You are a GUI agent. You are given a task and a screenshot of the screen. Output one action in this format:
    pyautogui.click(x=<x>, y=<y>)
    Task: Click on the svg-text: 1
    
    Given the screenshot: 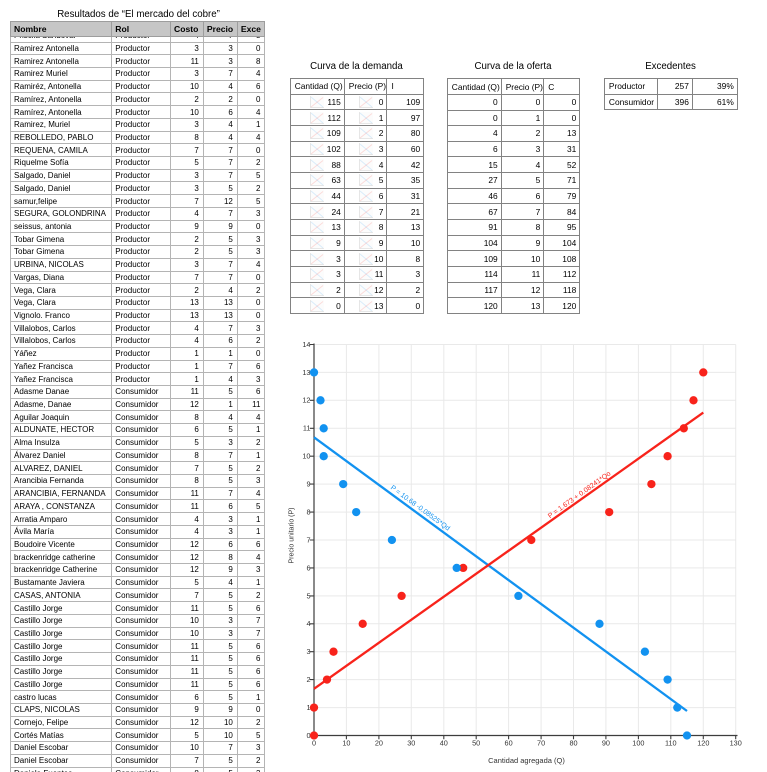 What is the action you would take?
    pyautogui.click(x=308, y=707)
    